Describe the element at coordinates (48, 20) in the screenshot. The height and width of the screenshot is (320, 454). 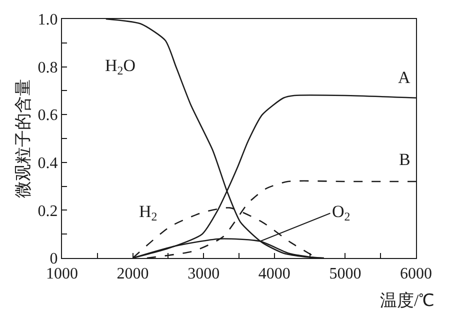
I see `y-tick-label: 1.0` at that location.